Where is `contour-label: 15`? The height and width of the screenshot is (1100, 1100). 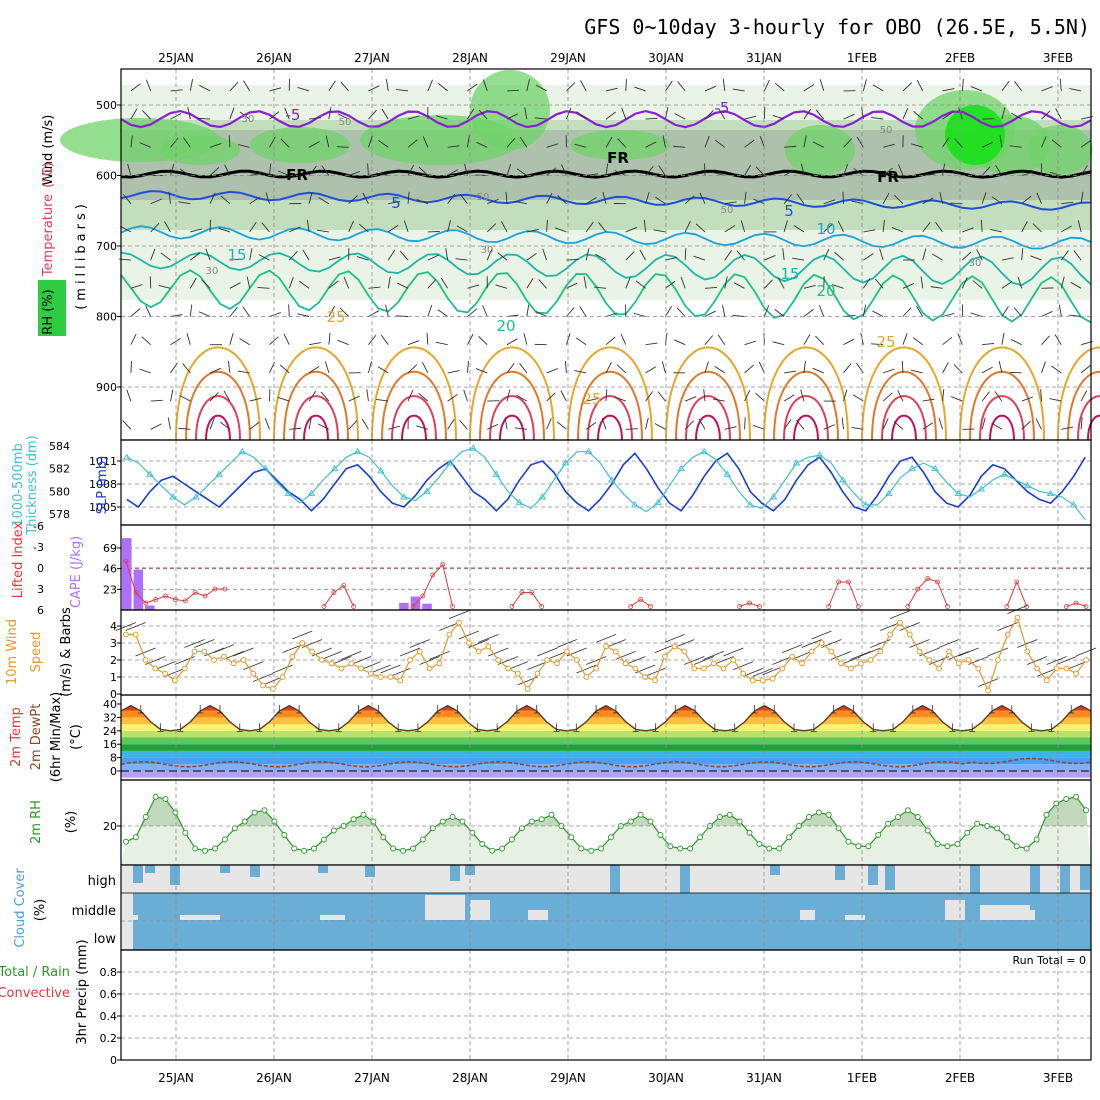 contour-label: 15 is located at coordinates (236, 255).